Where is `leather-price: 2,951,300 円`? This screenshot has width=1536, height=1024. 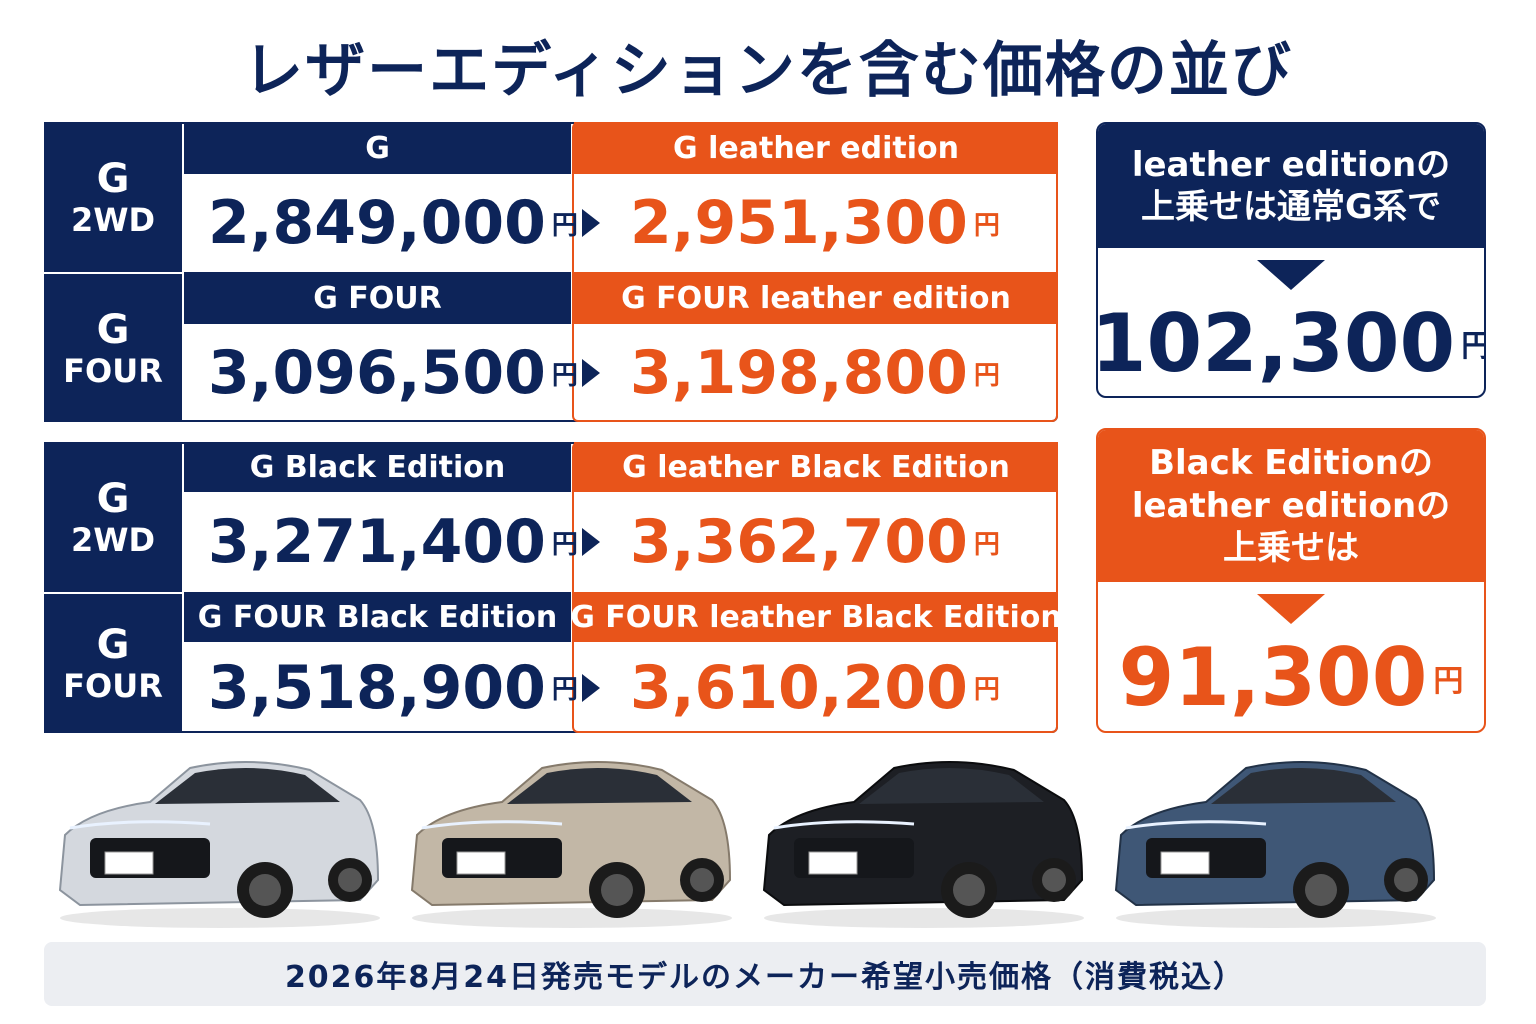 leather-price: 2,951,300 円 is located at coordinates (815, 223).